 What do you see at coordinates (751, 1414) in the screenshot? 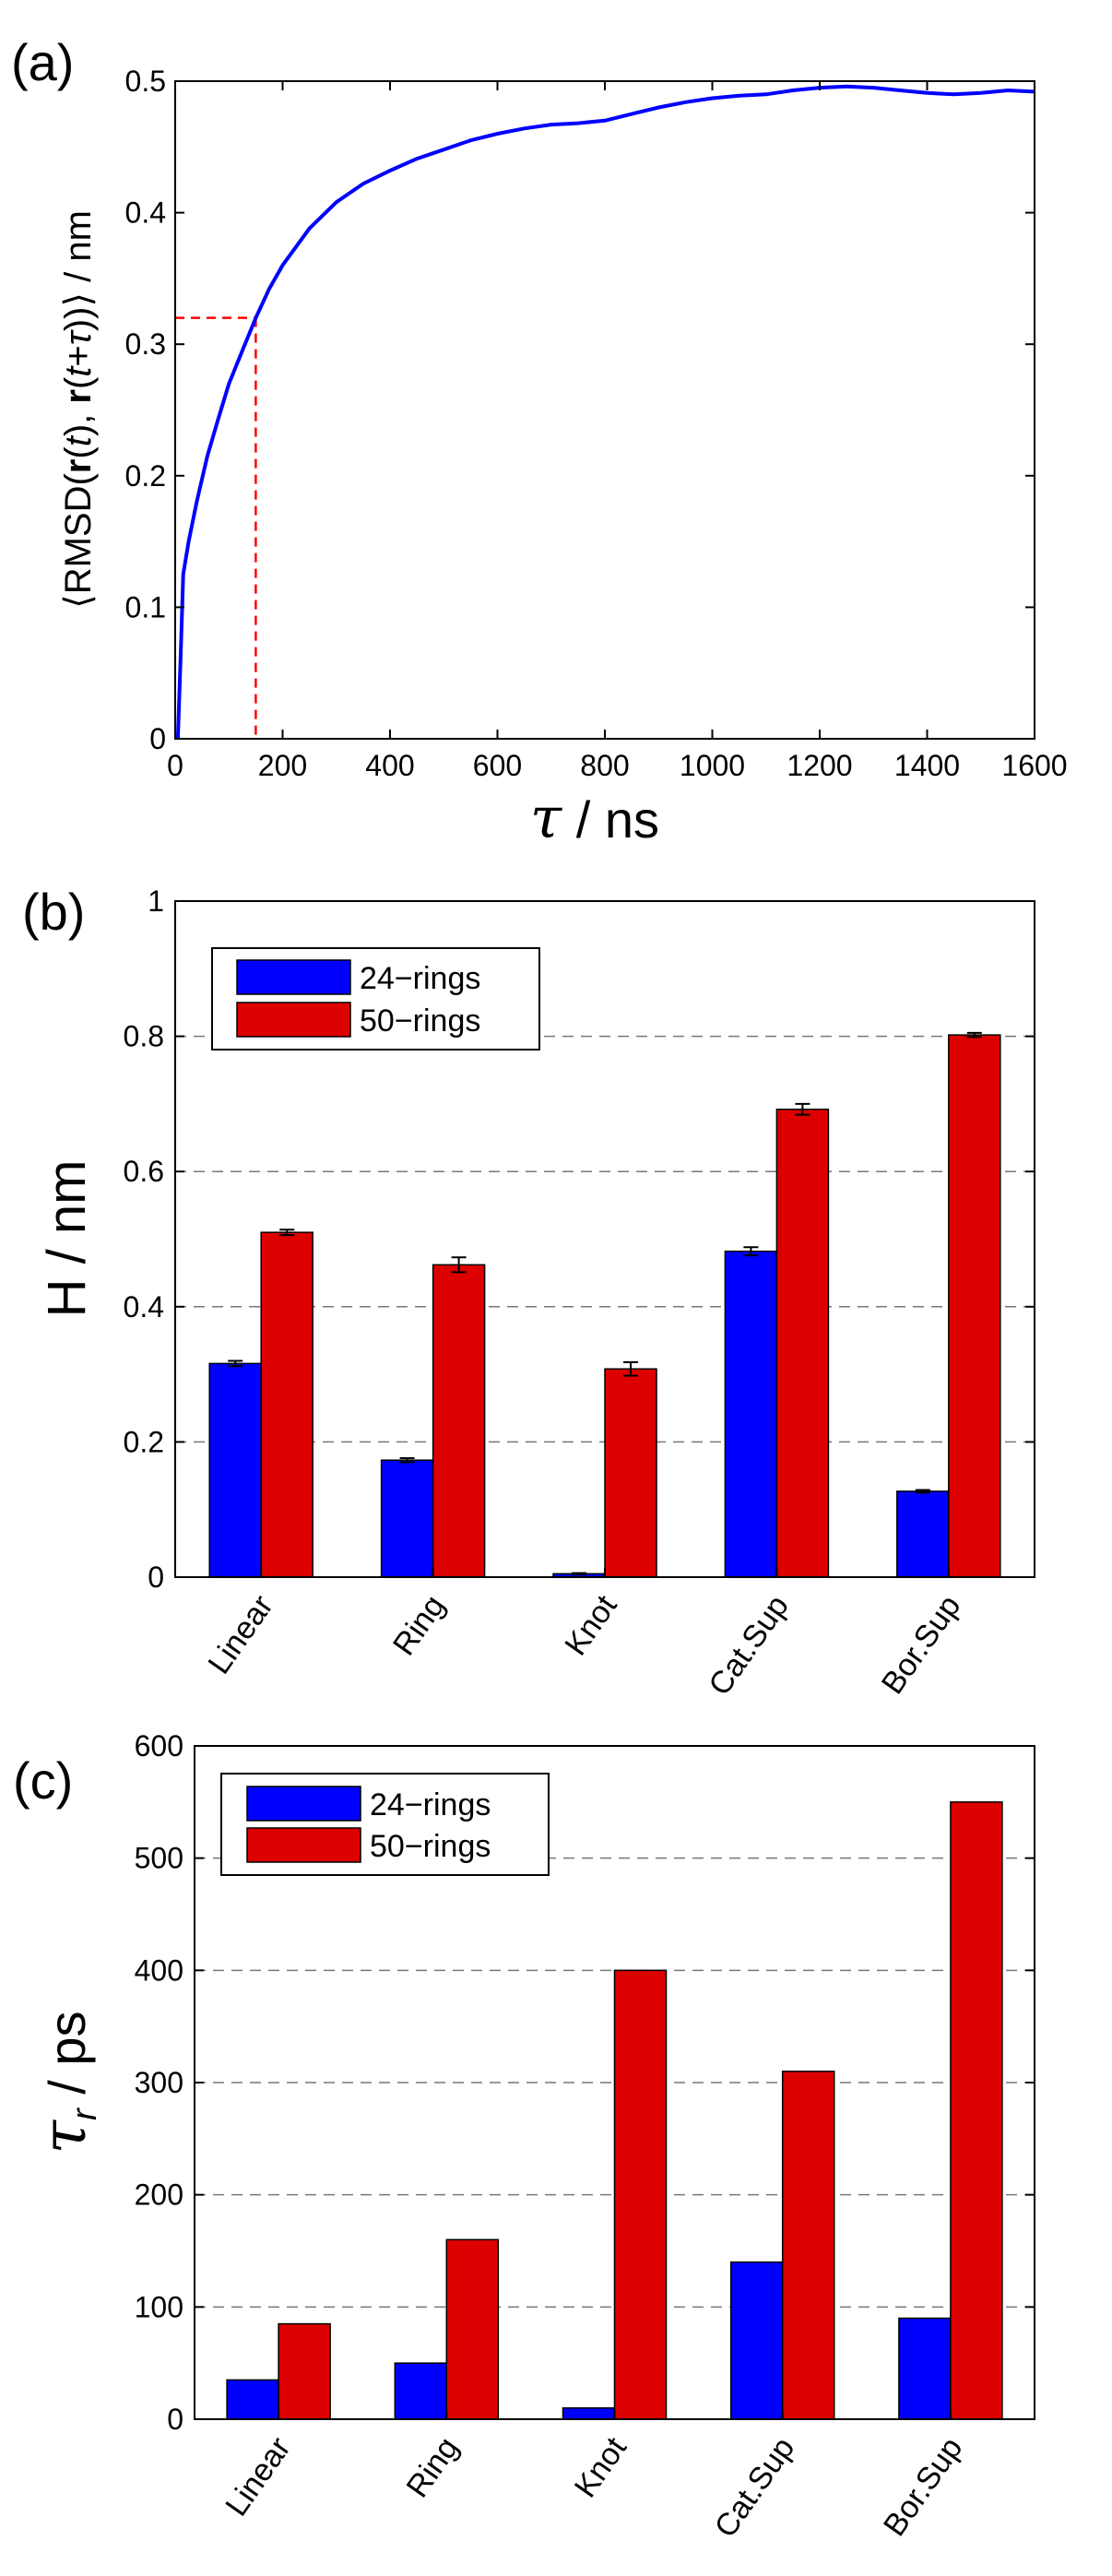
I see `b-bar-24-cat-sup` at bounding box center [751, 1414].